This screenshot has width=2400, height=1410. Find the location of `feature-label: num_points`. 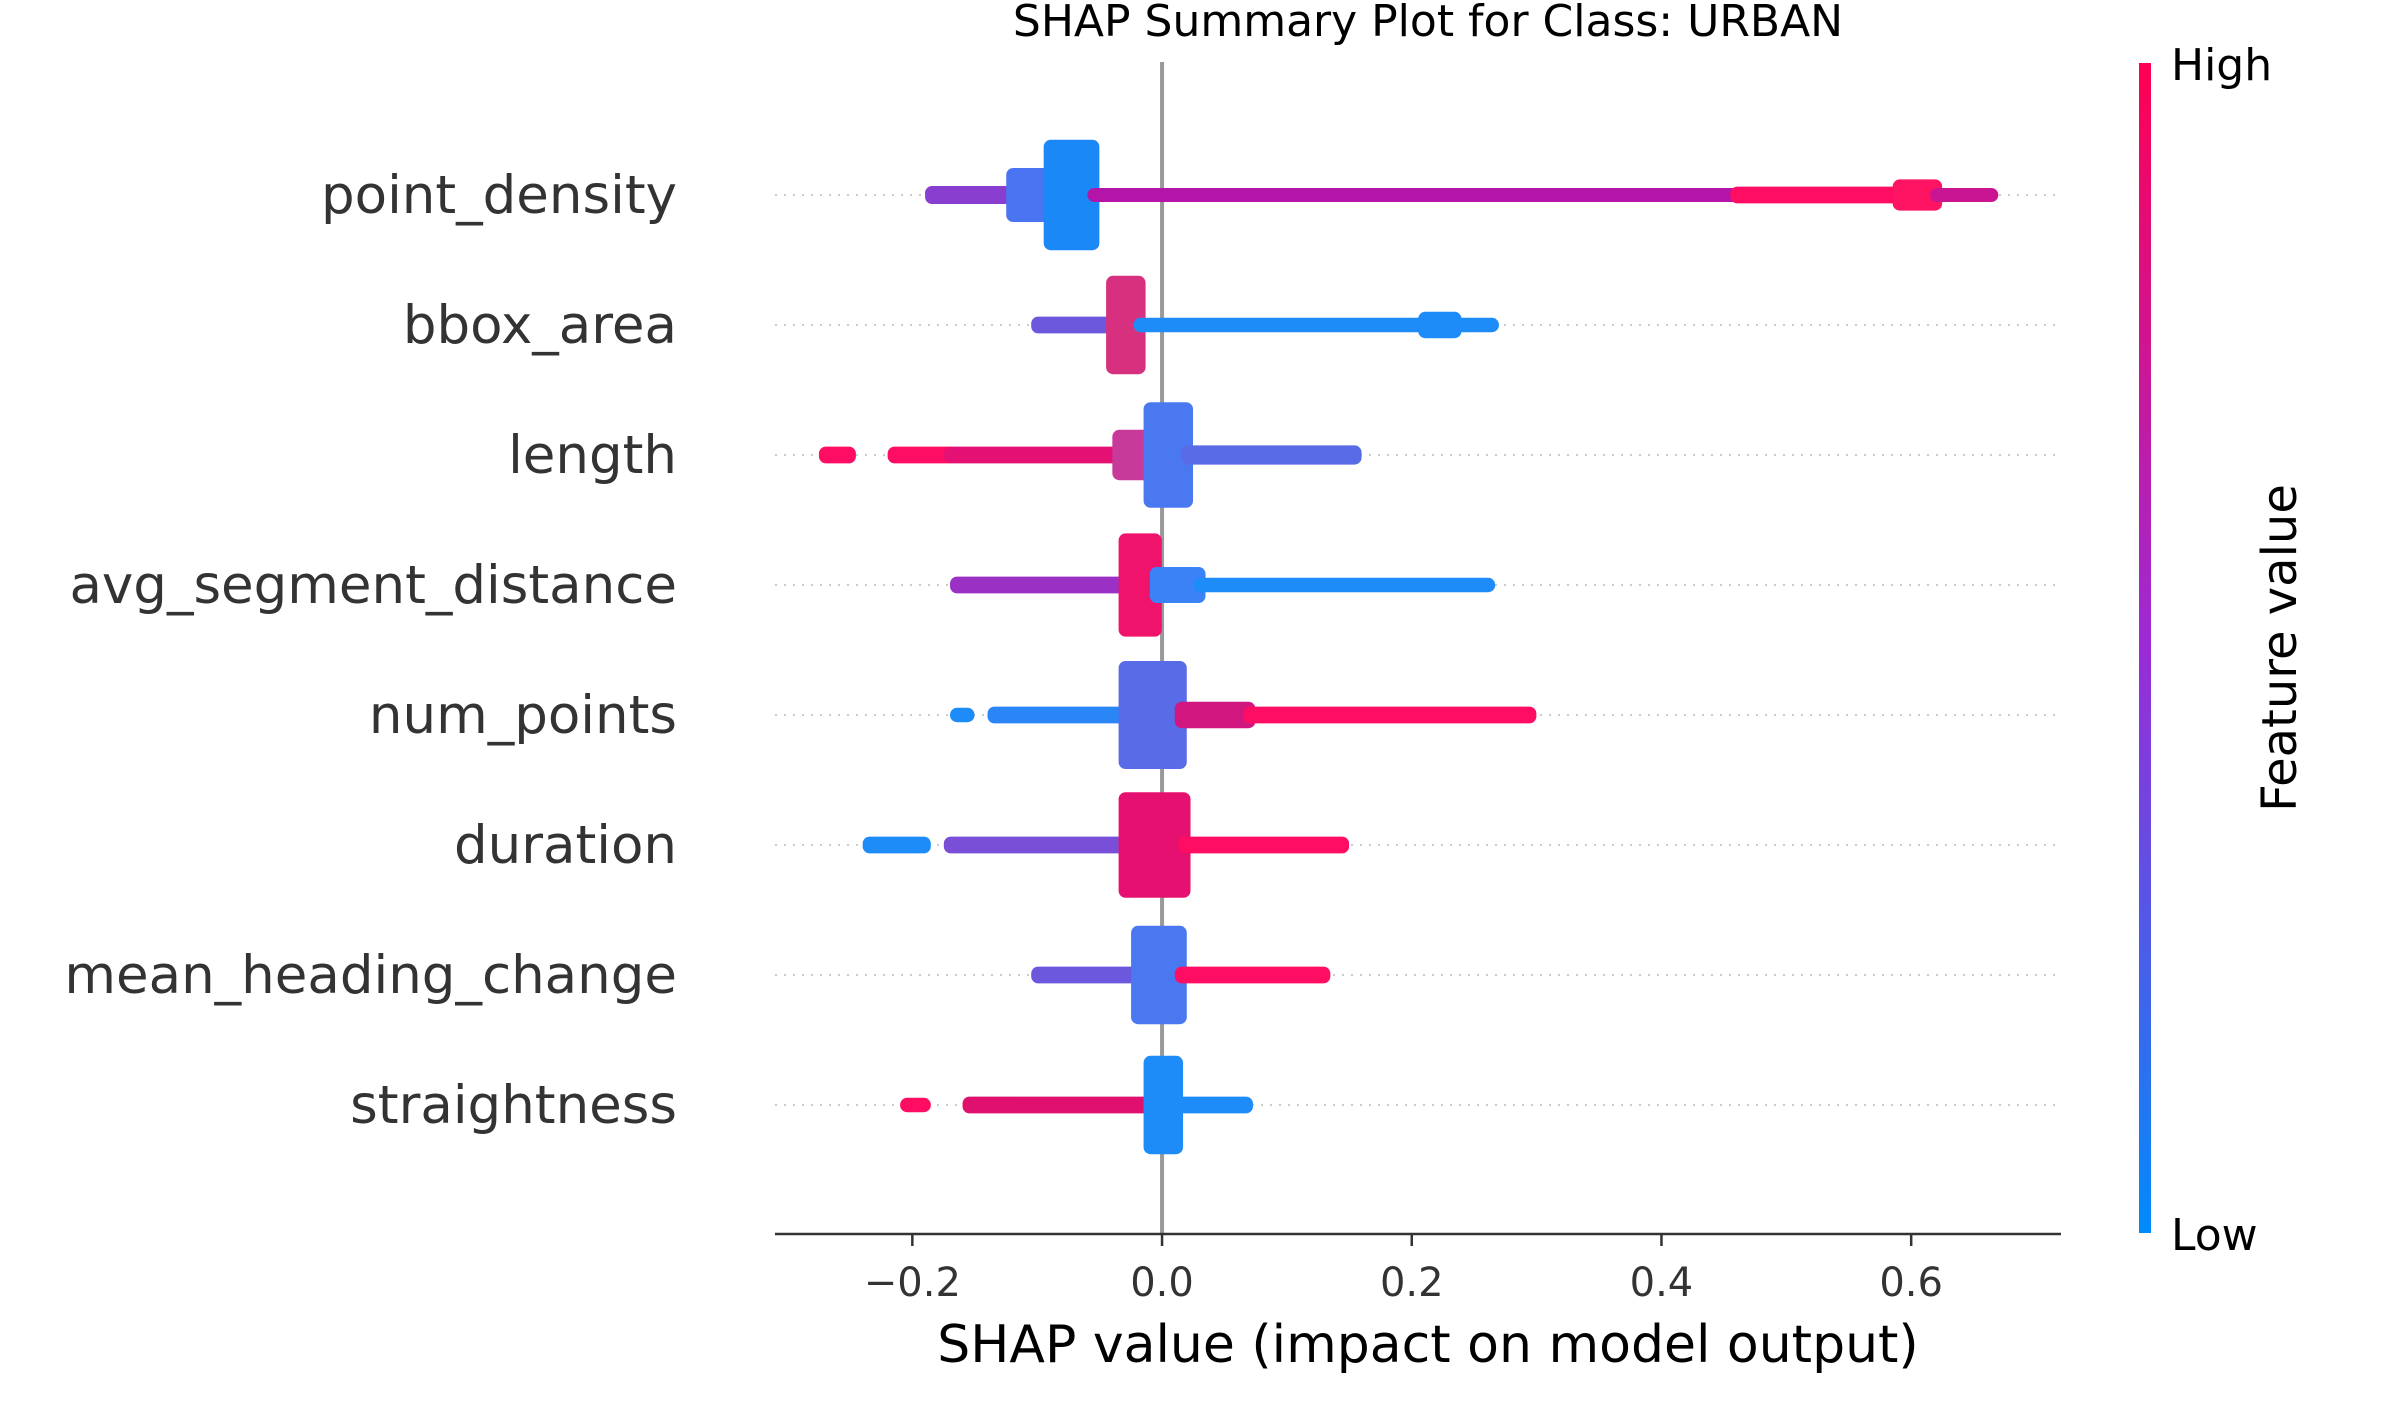

feature-label: num_points is located at coordinates (523, 715).